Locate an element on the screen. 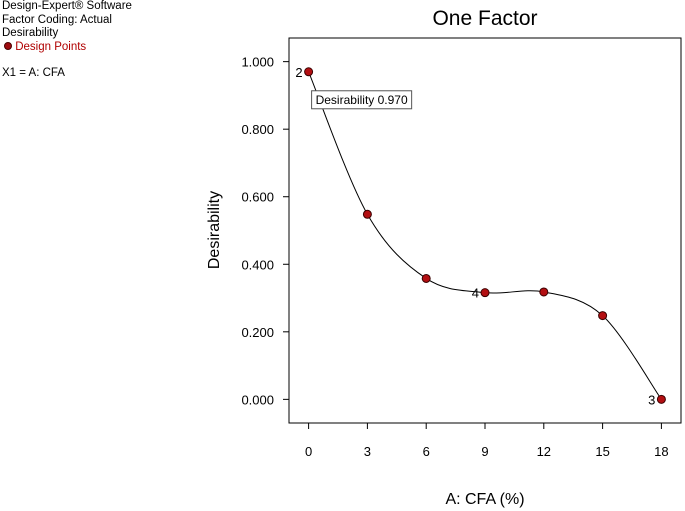 The height and width of the screenshot is (511, 685). x-tick-label: 6 is located at coordinates (426, 451).